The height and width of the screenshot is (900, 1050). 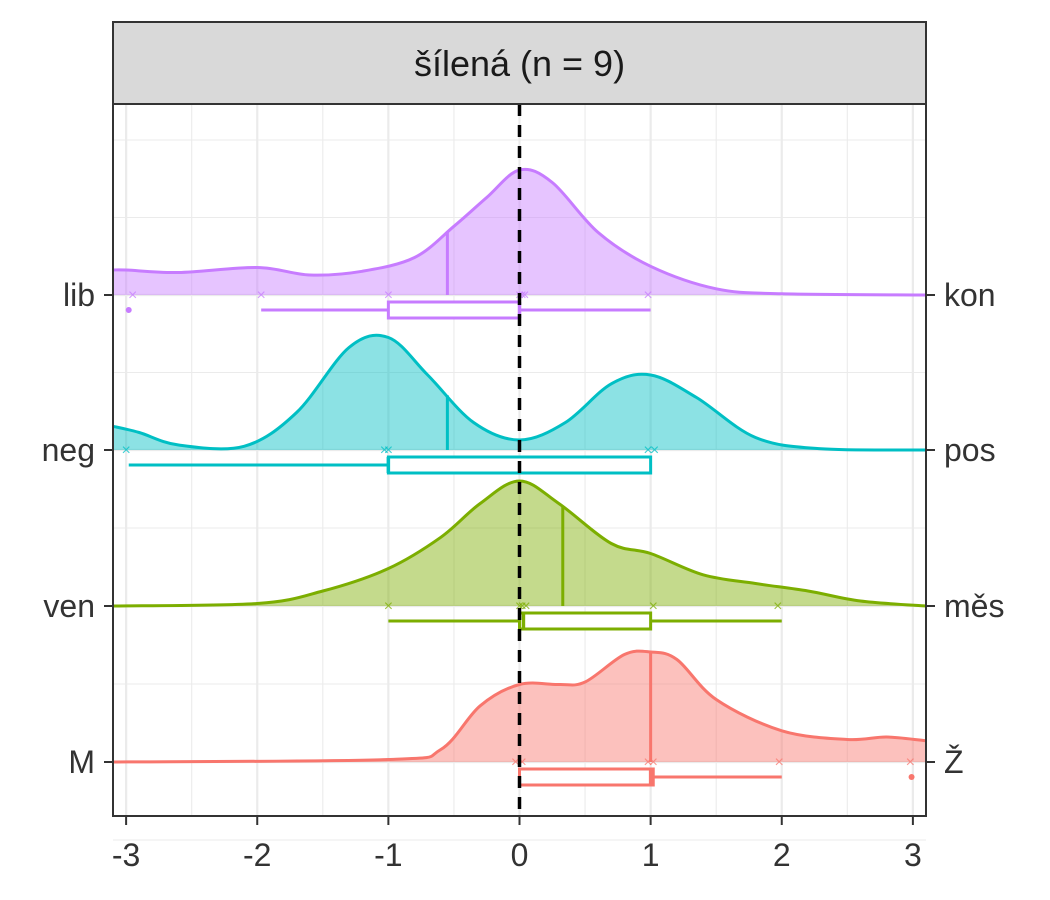 What do you see at coordinates (651, 855) in the screenshot?
I see `x-tick-label: 1` at bounding box center [651, 855].